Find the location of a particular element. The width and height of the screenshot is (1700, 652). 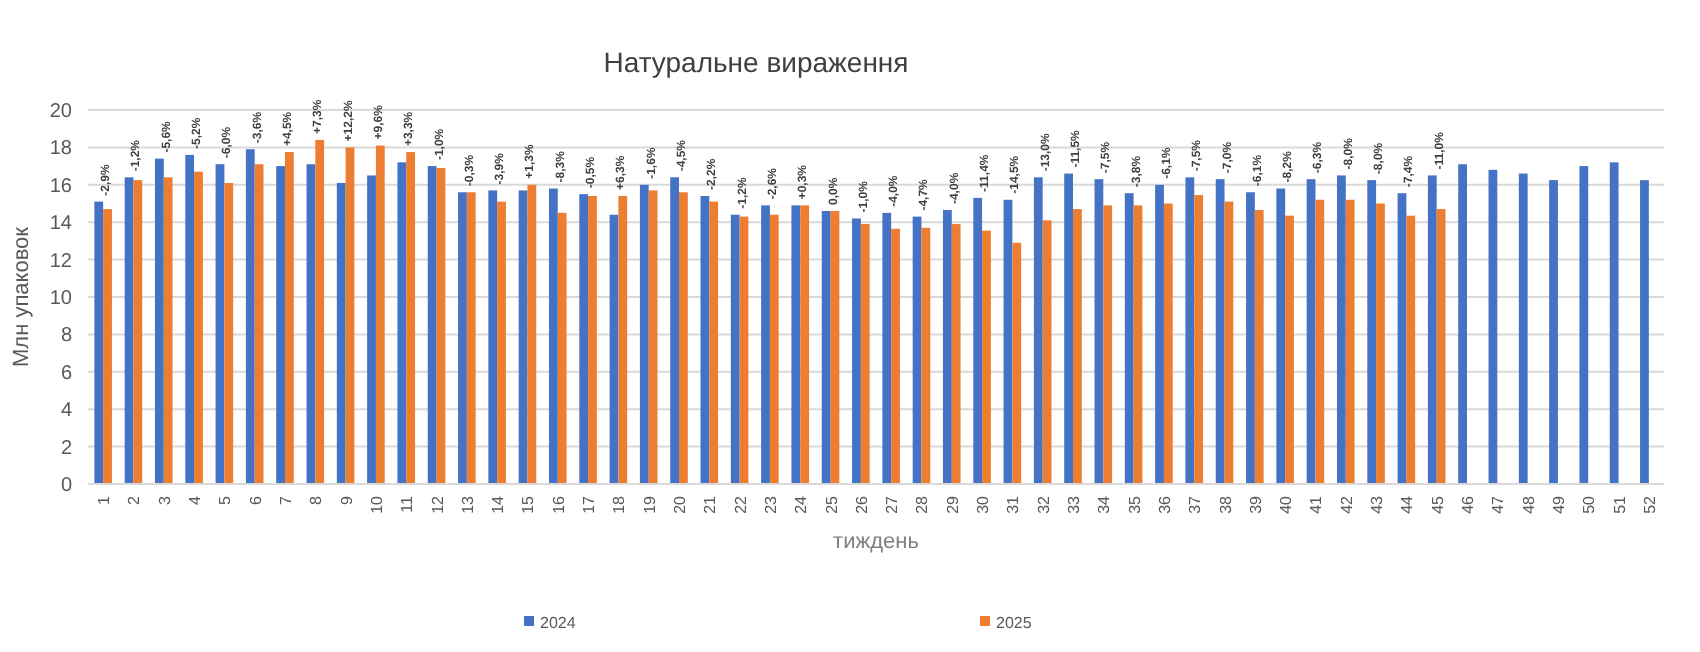

x-tick-label: 15 is located at coordinates (528, 504).